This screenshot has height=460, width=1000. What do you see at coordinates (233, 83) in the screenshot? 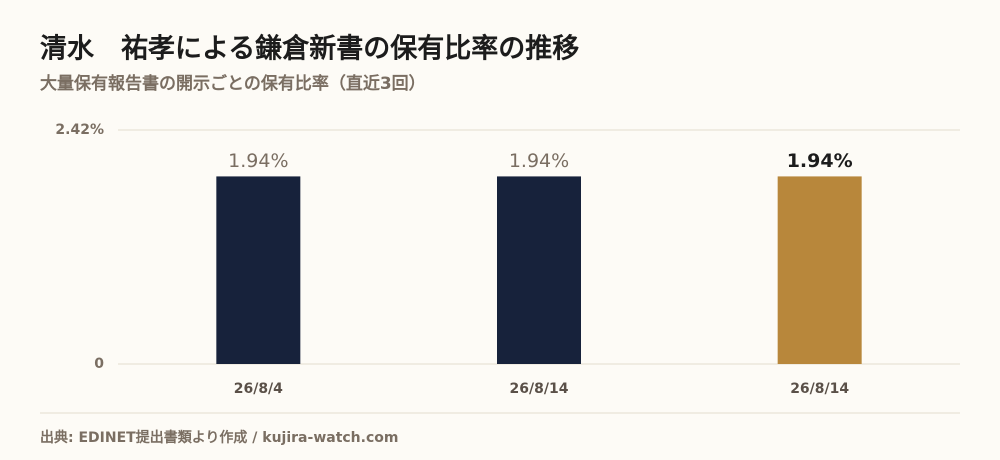
I see `chart-subtitle: 大量保有報告書の開示ごとの保有比率（直近3回）` at bounding box center [233, 83].